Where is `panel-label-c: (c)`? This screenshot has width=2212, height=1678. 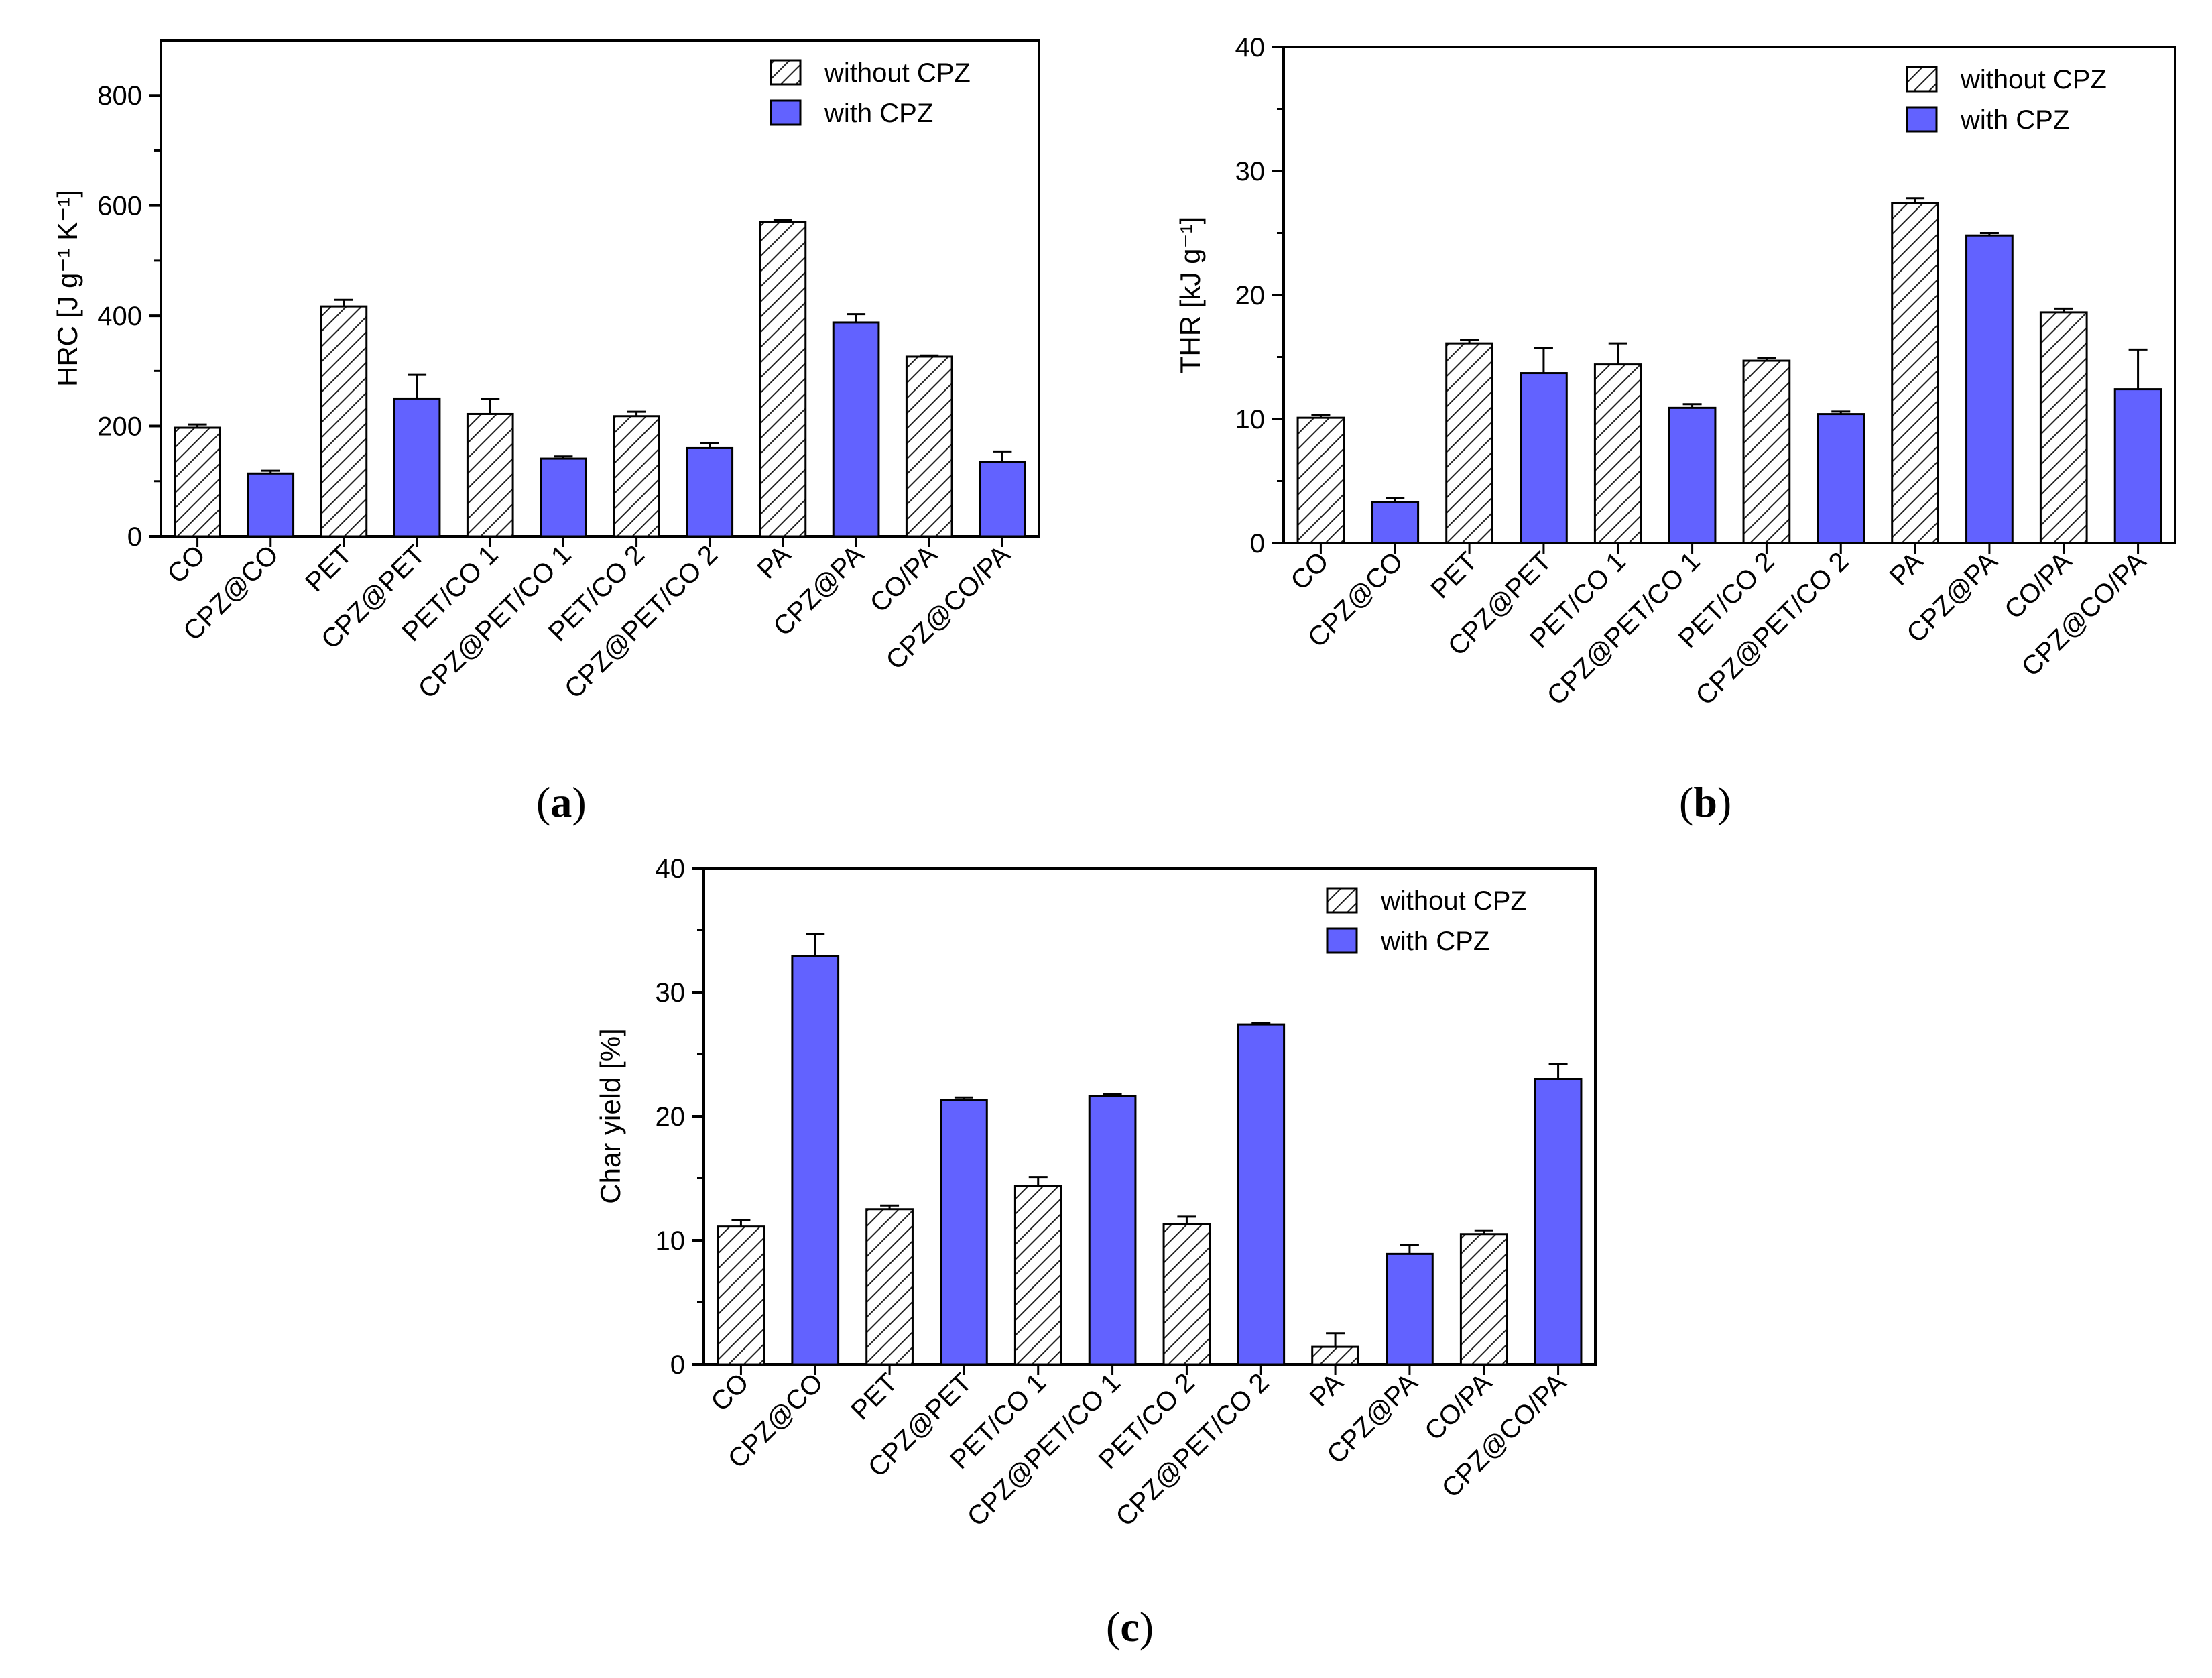
panel-label-c: (c) is located at coordinates (1130, 1627).